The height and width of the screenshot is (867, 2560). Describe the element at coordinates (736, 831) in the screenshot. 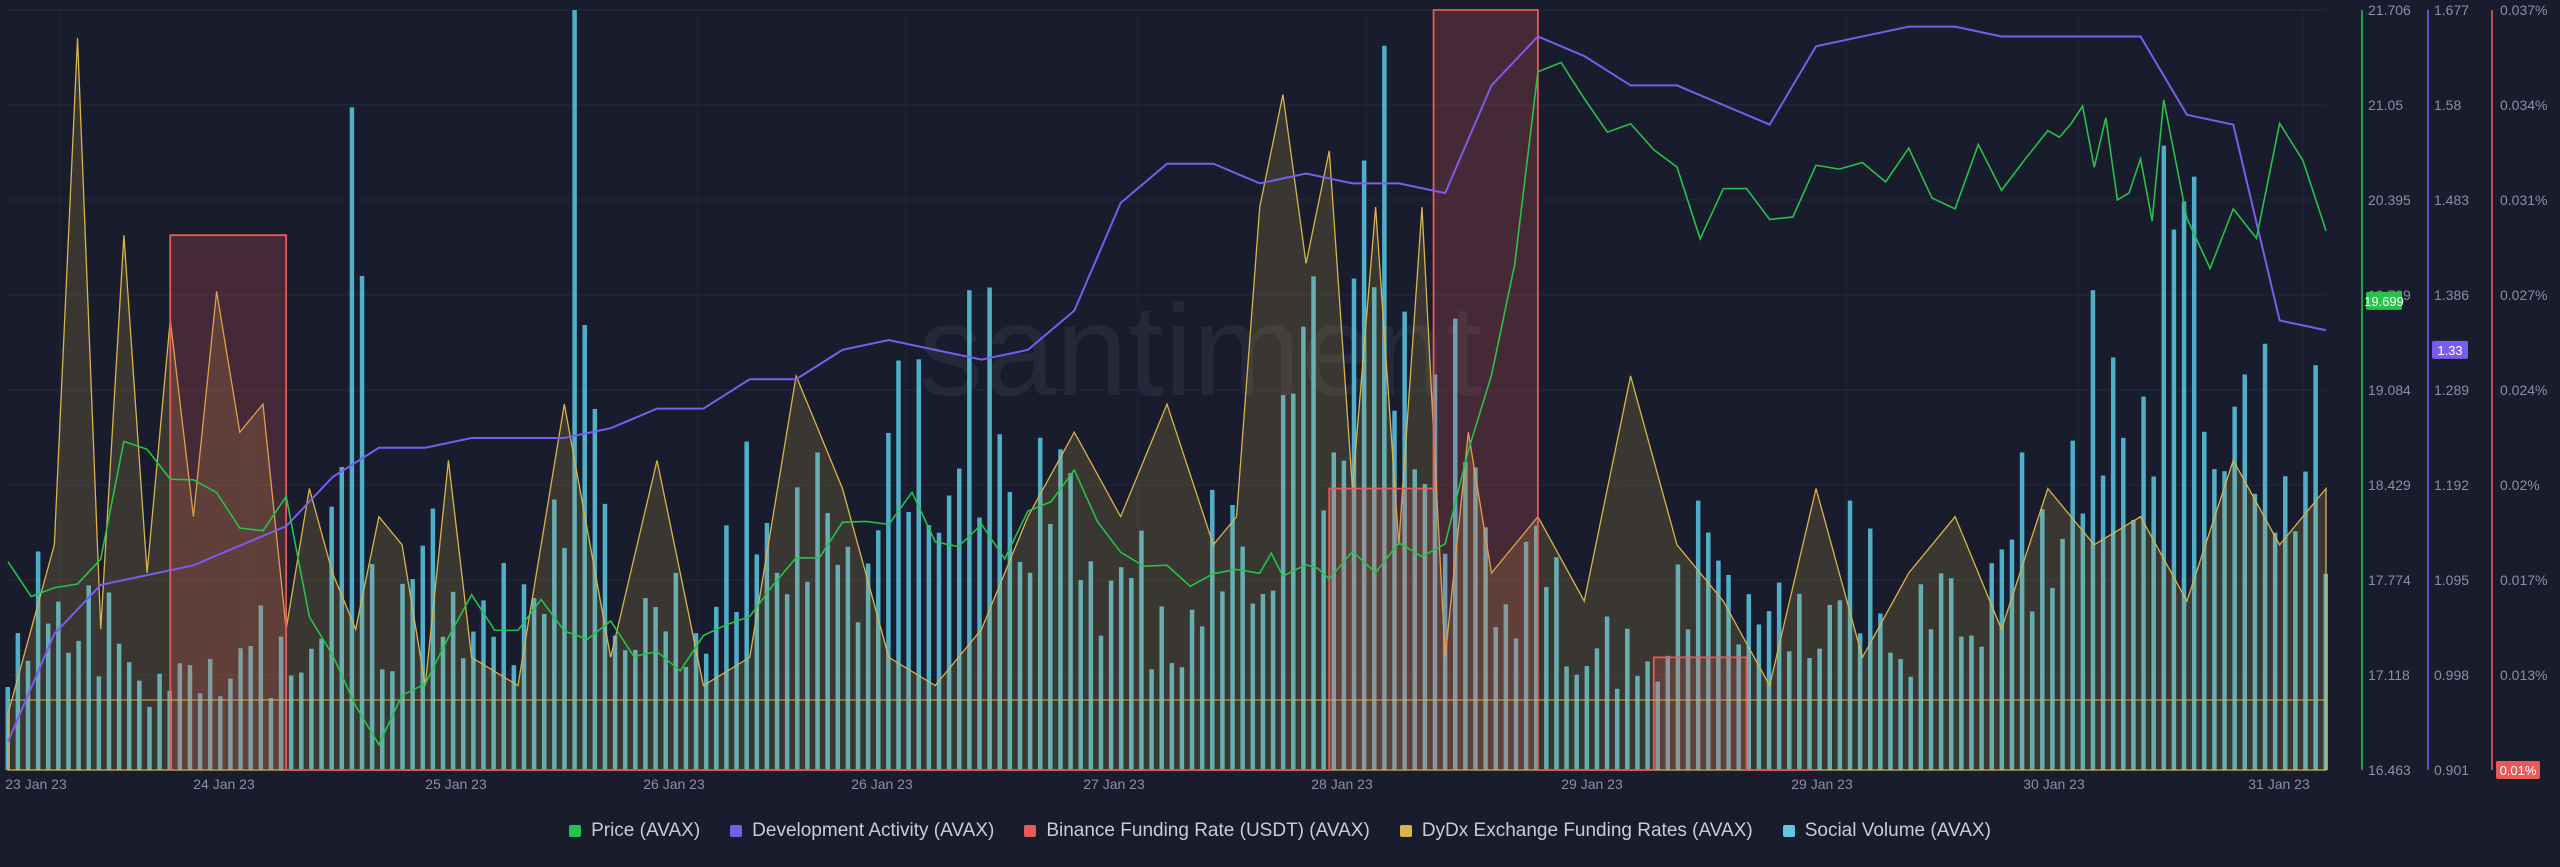

I see `legend-swatch` at that location.